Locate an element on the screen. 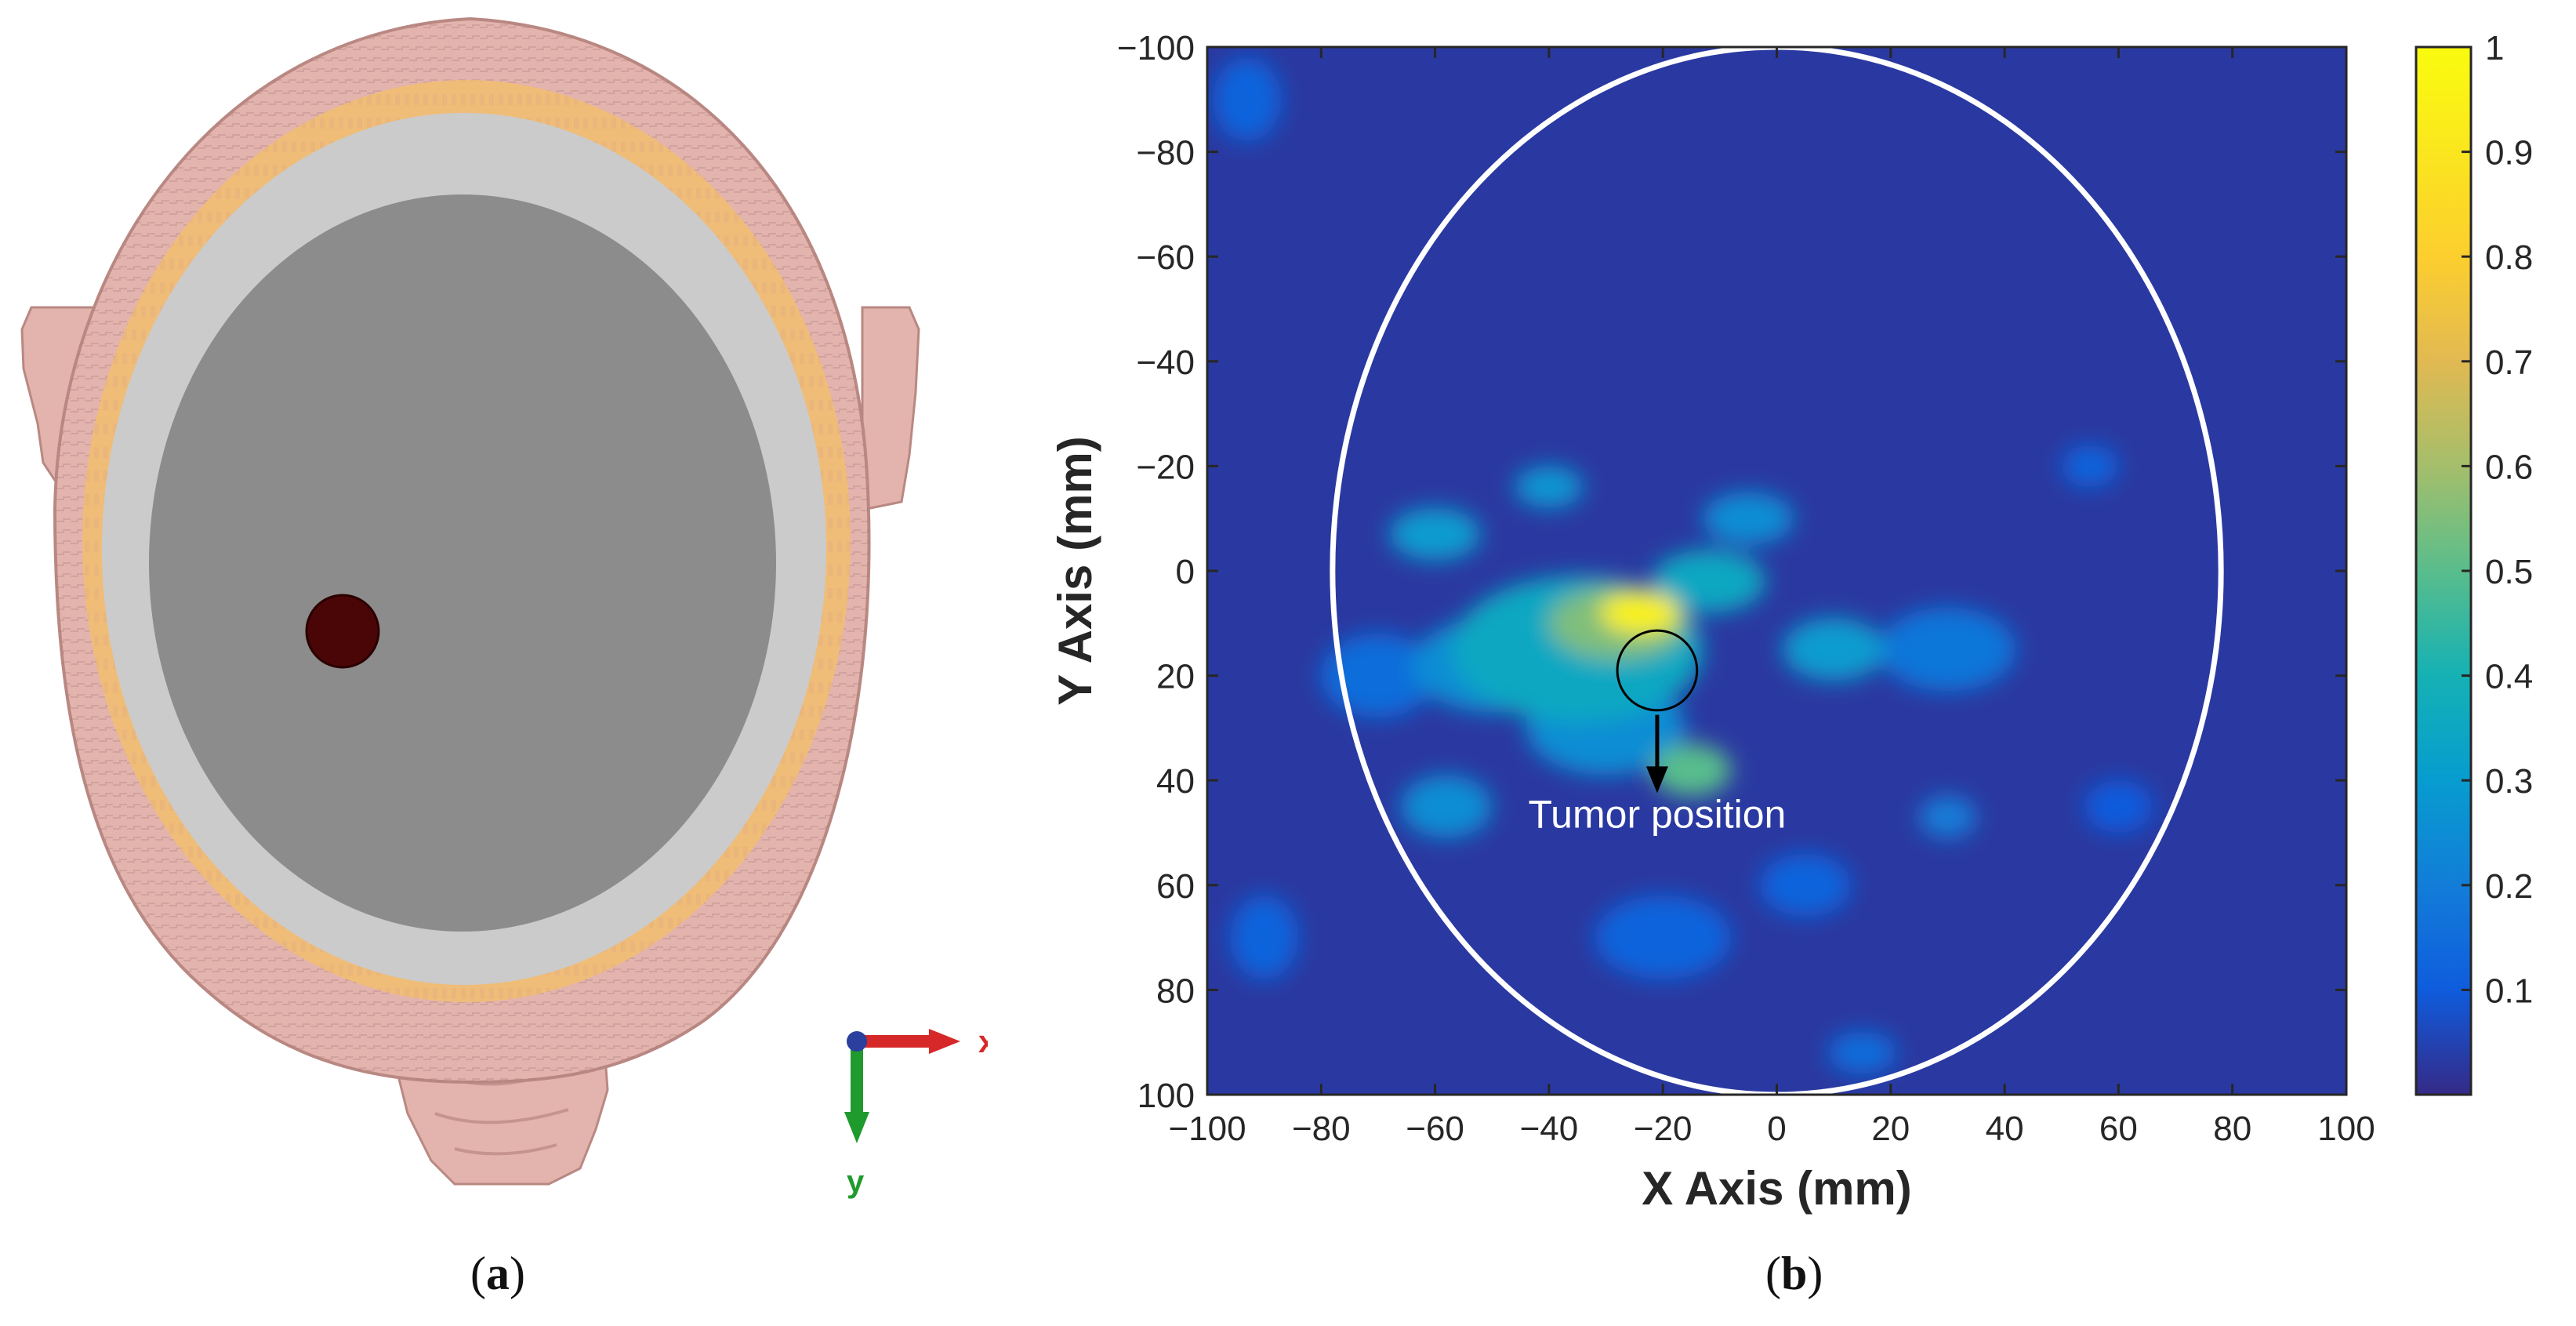 The height and width of the screenshot is (1326, 2576). y-tick-label: 0 is located at coordinates (1186, 572).